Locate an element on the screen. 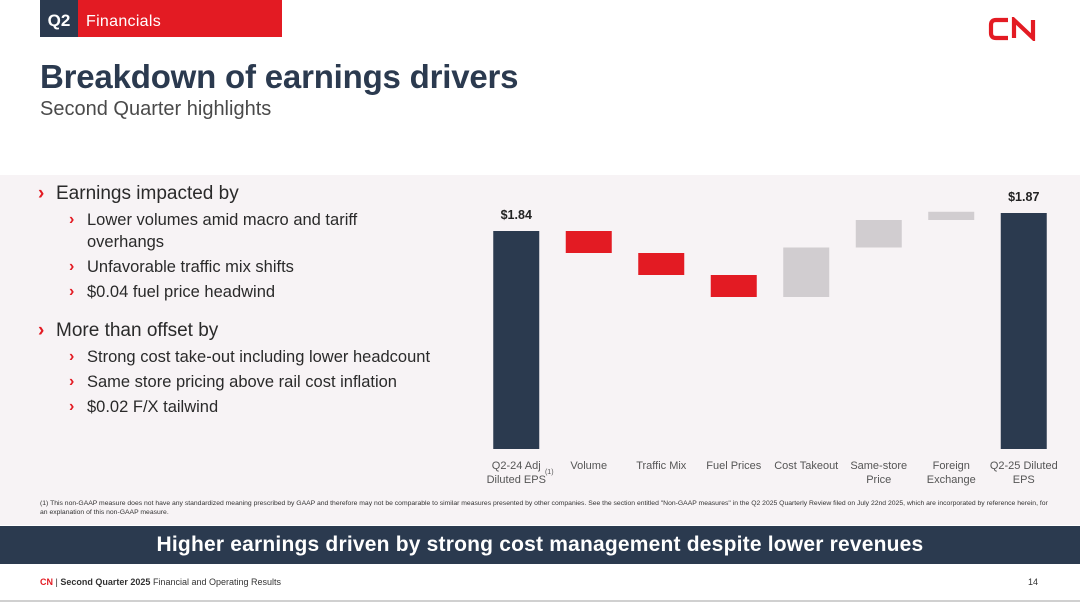  category-label: Fuel Prices is located at coordinates (734, 466).